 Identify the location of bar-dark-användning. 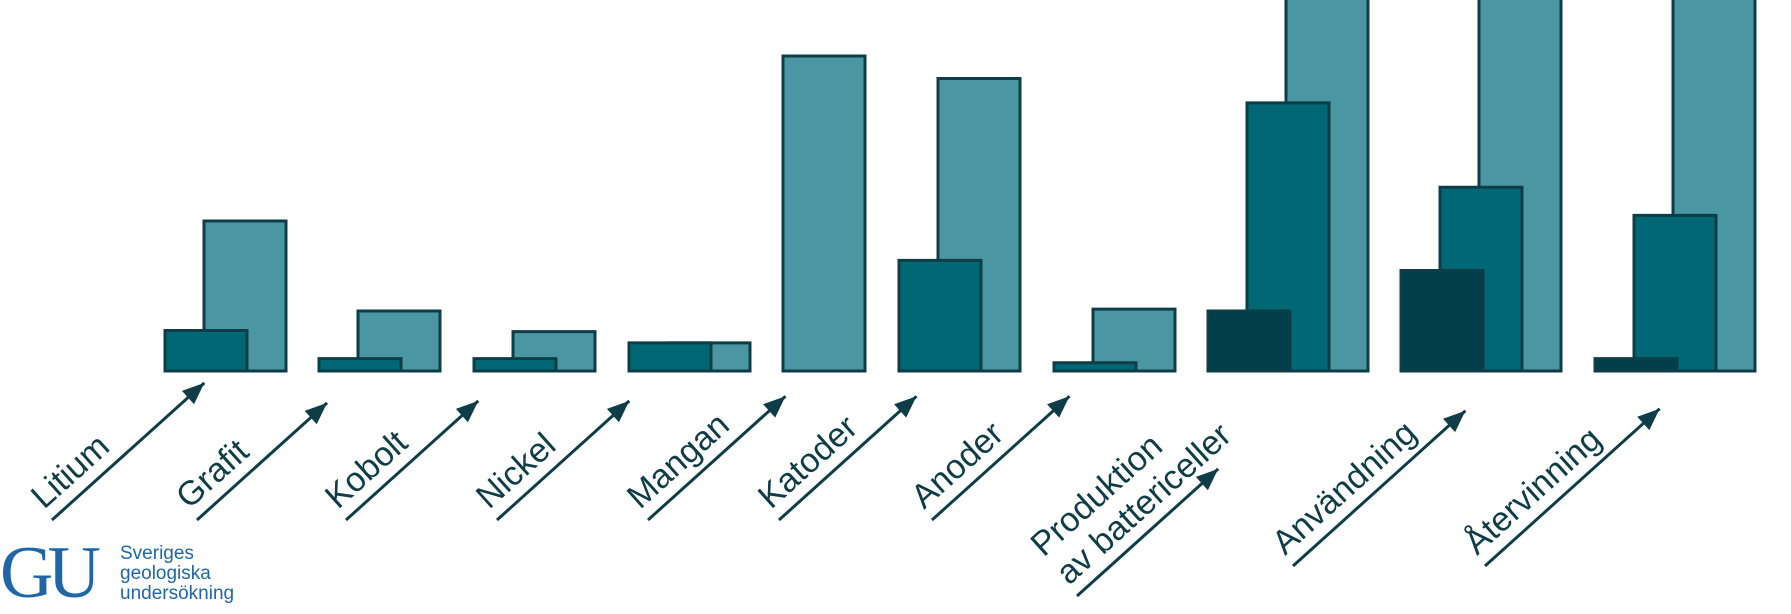
(1442, 321).